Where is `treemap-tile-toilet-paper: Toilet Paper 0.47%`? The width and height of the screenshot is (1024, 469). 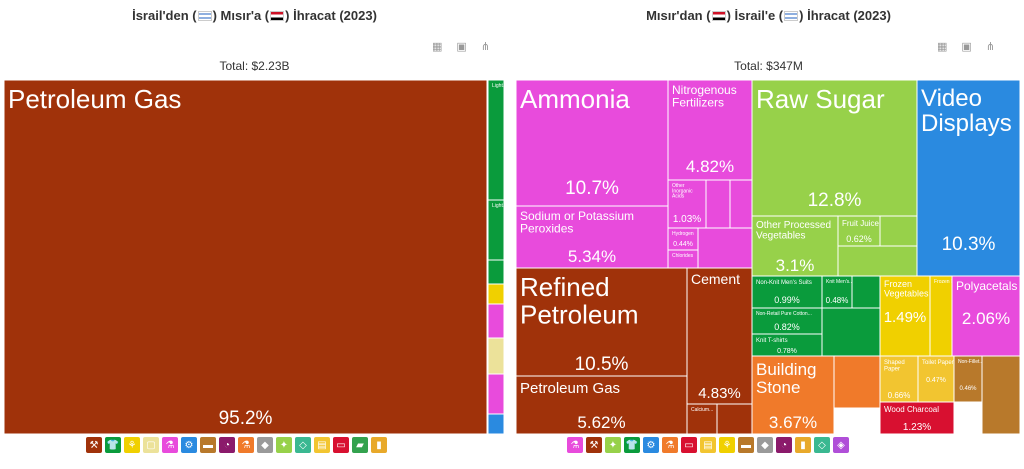 treemap-tile-toilet-paper: Toilet Paper 0.47% is located at coordinates (936, 379).